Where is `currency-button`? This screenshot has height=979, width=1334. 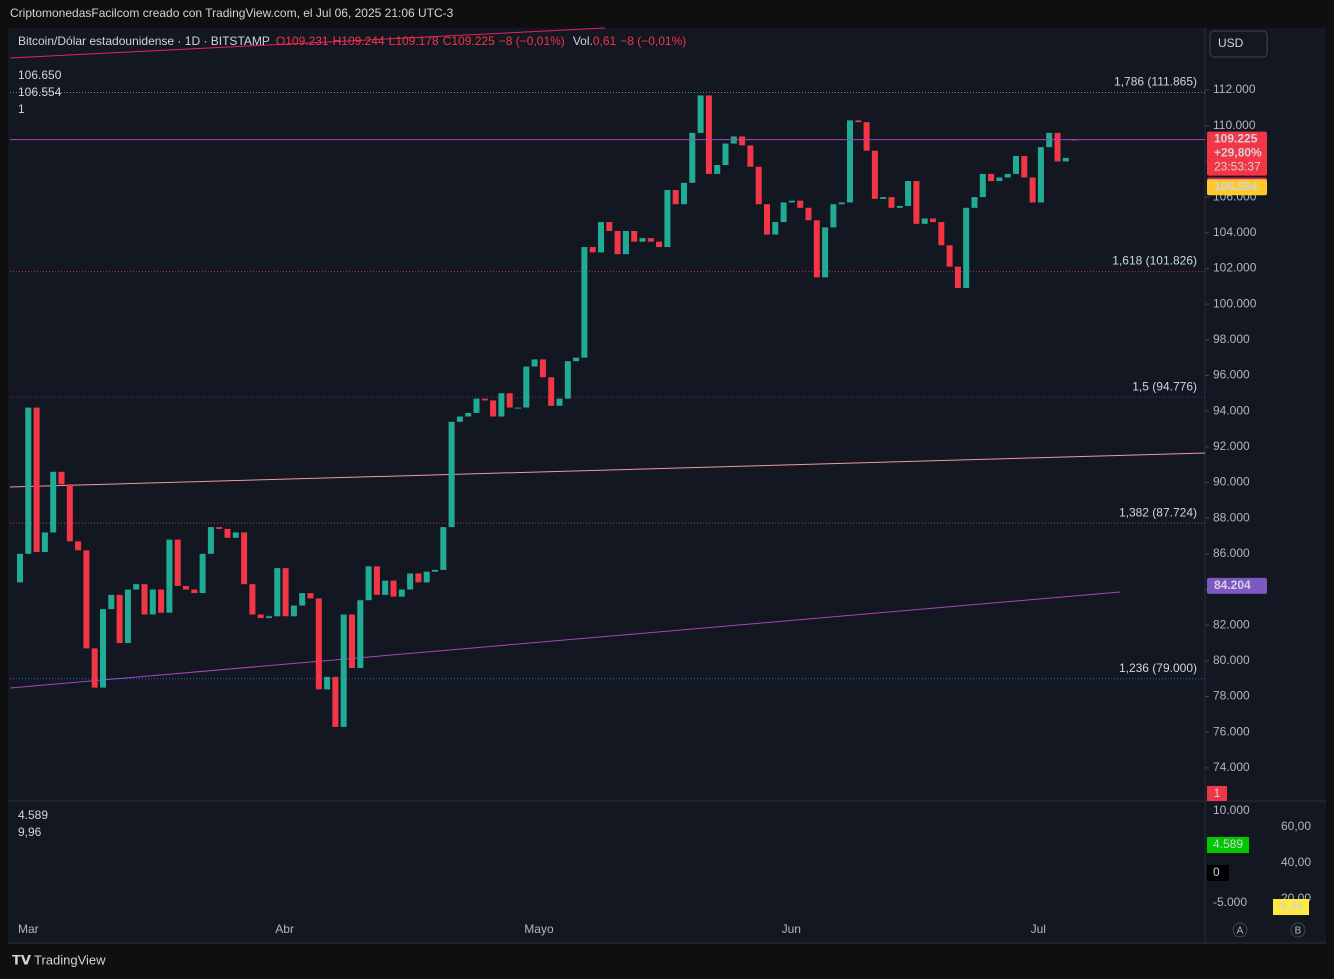 currency-button is located at coordinates (1238, 44).